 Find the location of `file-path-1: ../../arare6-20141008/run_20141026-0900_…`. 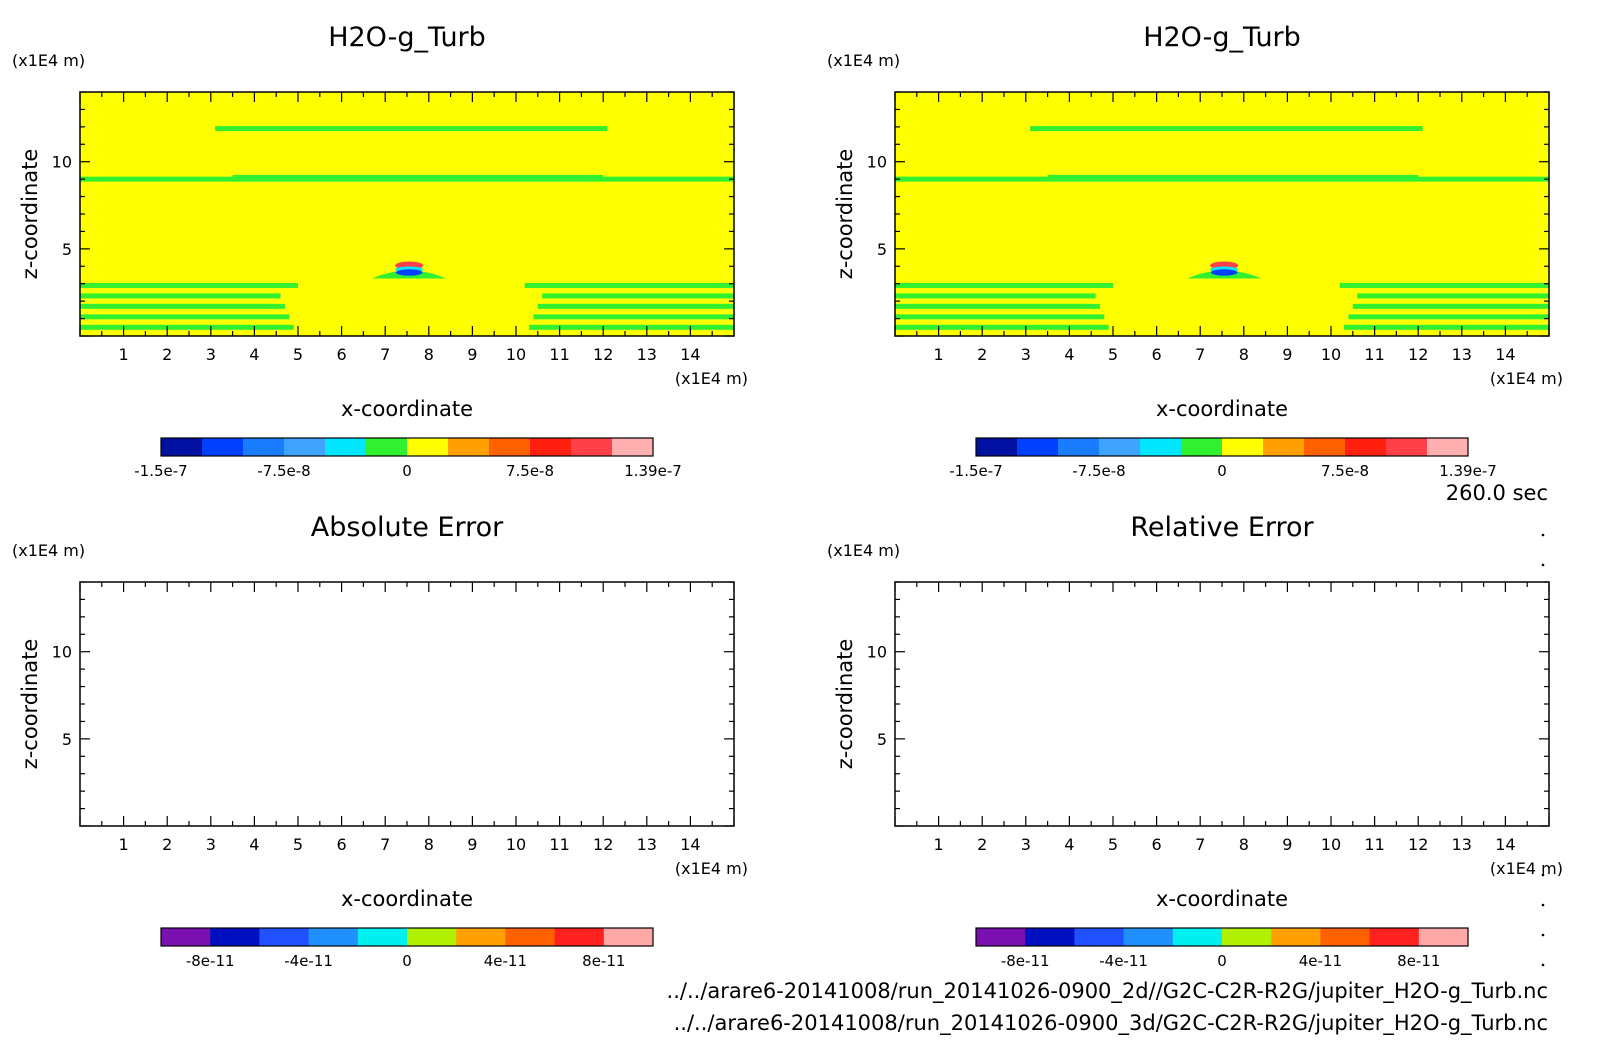

file-path-1: ../../arare6-20141008/run_20141026-0900_… is located at coordinates (1107, 991).